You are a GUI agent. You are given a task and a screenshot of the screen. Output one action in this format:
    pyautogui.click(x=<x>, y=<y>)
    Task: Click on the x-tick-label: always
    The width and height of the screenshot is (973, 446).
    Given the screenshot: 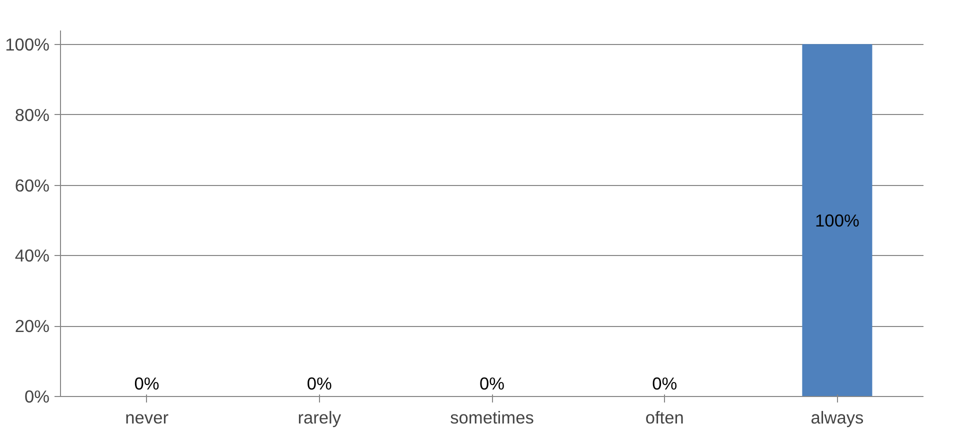 What is the action you would take?
    pyautogui.click(x=837, y=418)
    